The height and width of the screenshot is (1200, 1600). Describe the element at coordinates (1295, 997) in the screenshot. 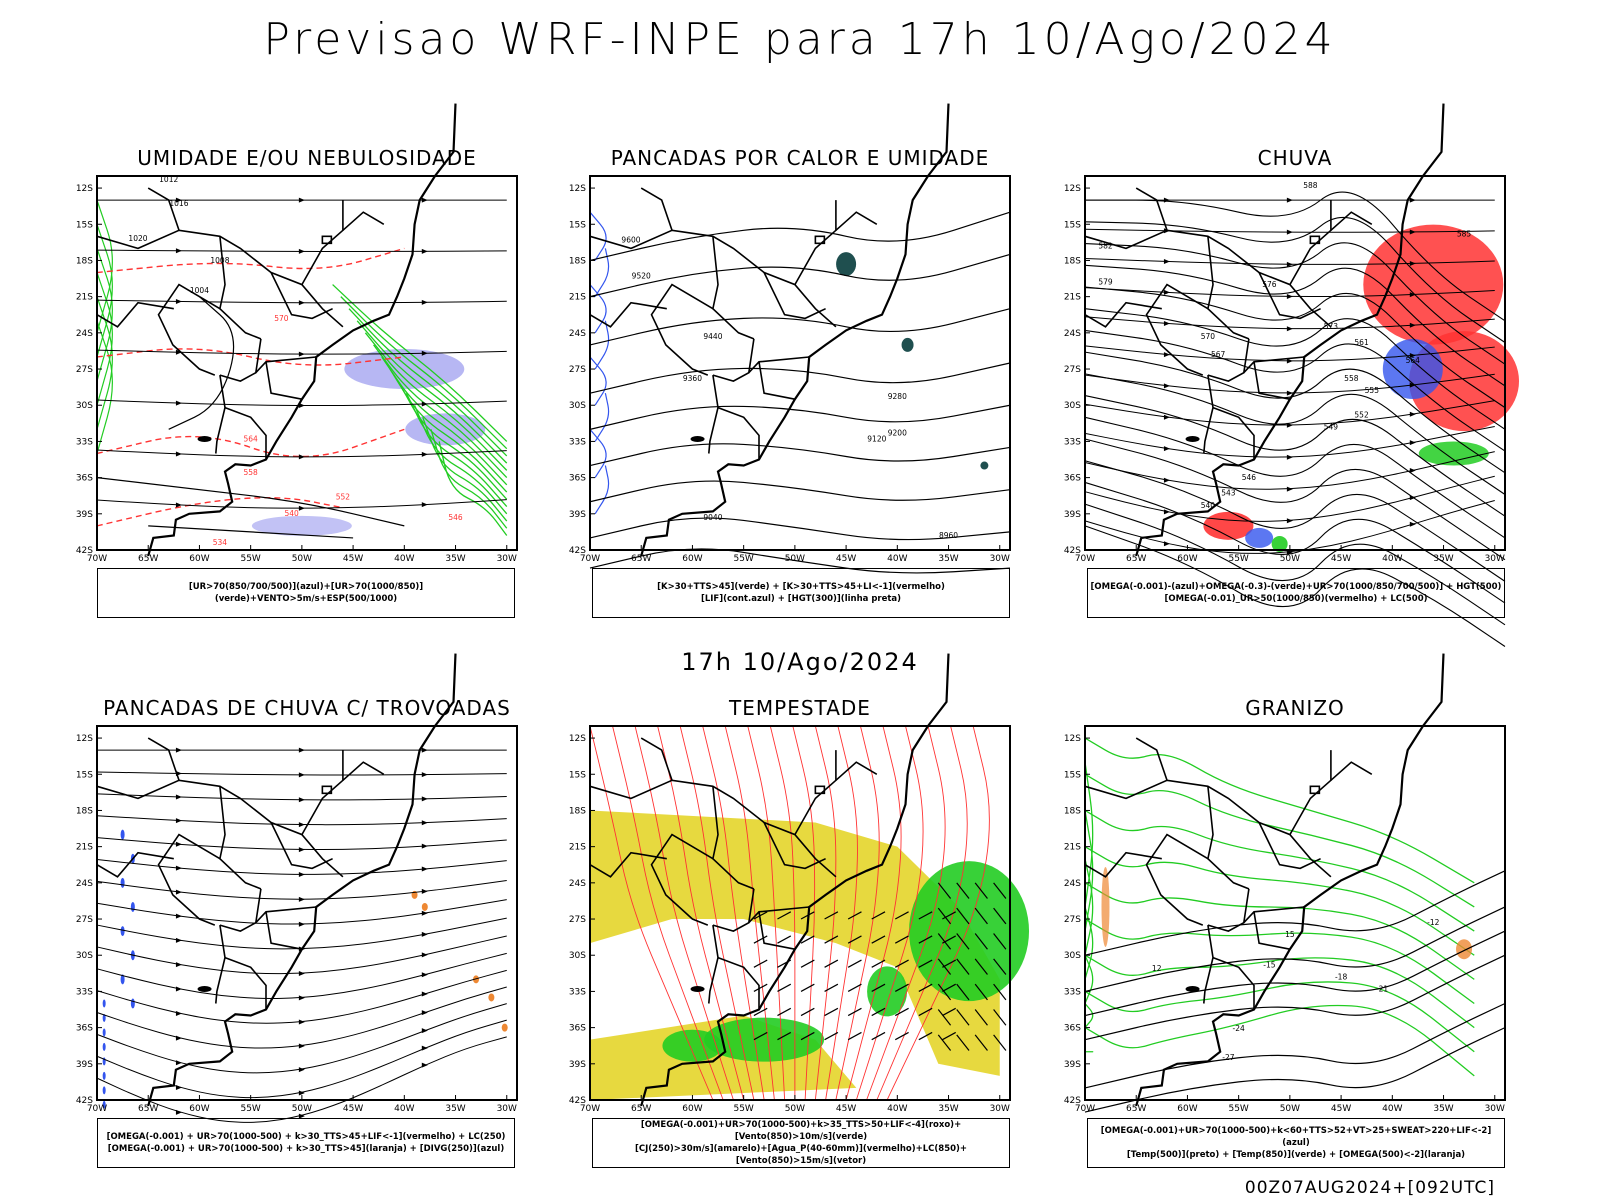

I see `temp500-contour` at that location.